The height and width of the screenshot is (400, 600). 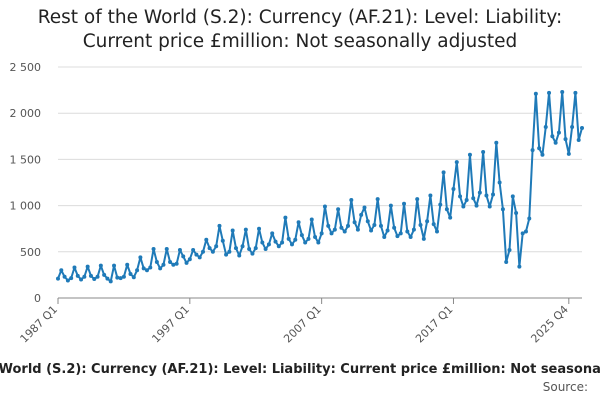 I want to click on x-tick-label: 2017 Q1, so click(x=434, y=324).